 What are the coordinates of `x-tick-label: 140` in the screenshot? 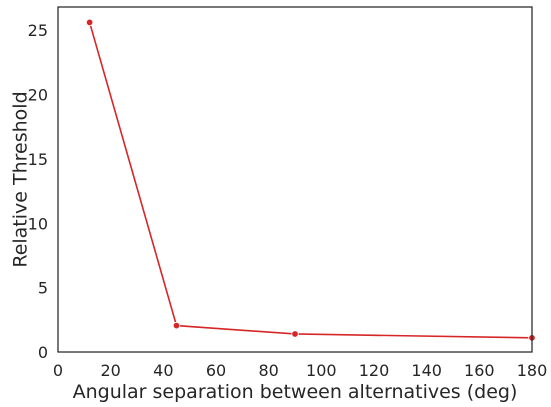 It's located at (426, 370).